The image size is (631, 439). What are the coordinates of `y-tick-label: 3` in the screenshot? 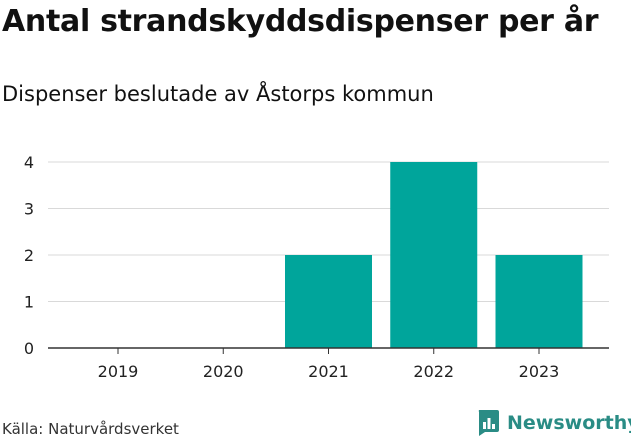 It's located at (29, 209).